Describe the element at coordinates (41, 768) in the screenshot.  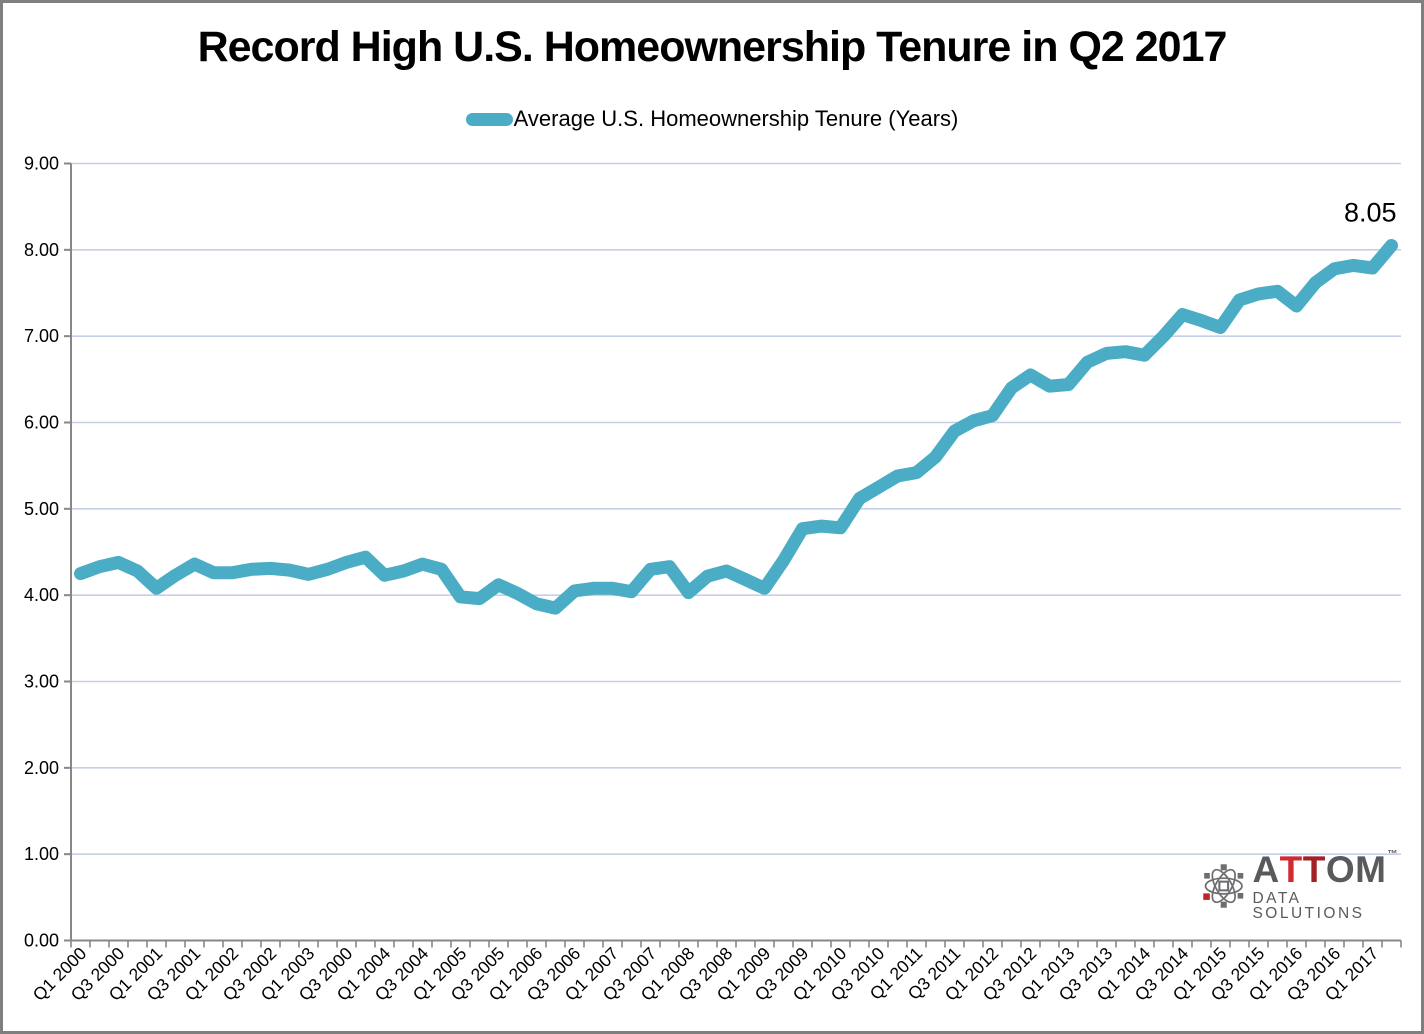
I see `y-axis-tick-label: 2.00` at that location.